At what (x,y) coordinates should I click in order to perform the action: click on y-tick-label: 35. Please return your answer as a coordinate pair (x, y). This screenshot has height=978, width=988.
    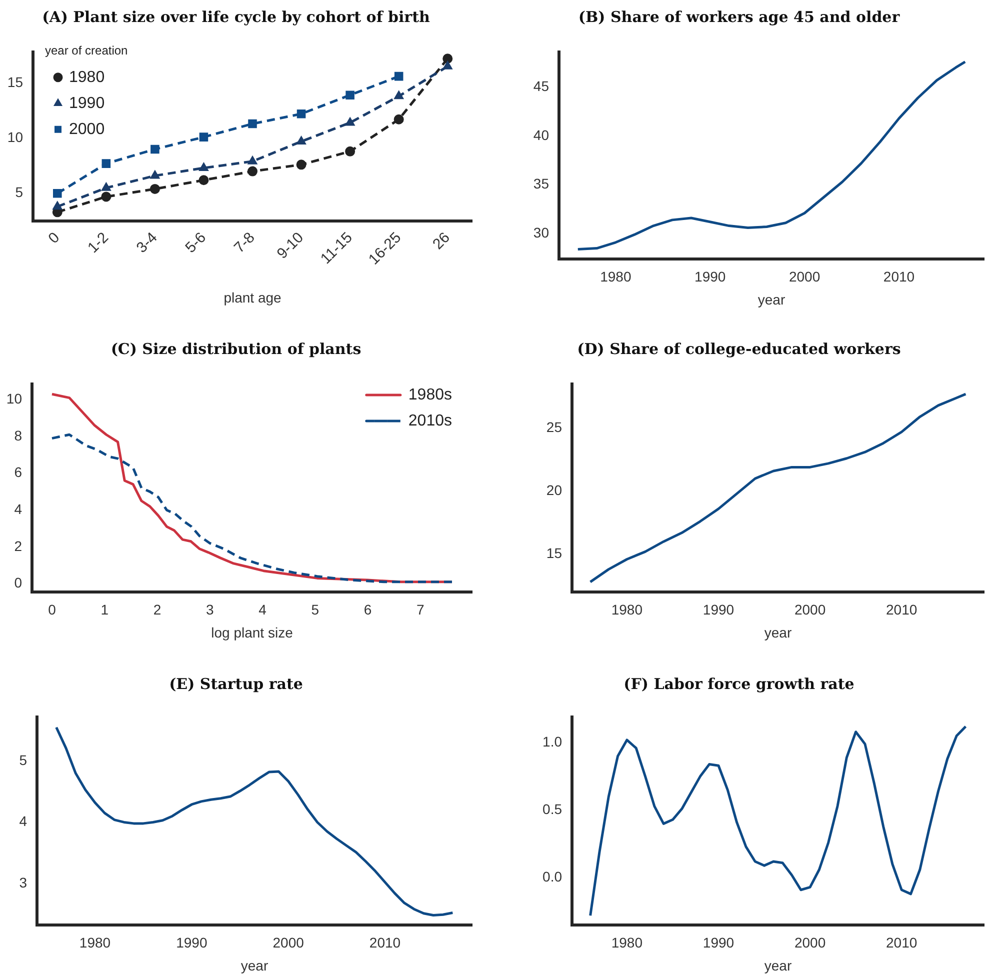
    Looking at the image, I should click on (541, 184).